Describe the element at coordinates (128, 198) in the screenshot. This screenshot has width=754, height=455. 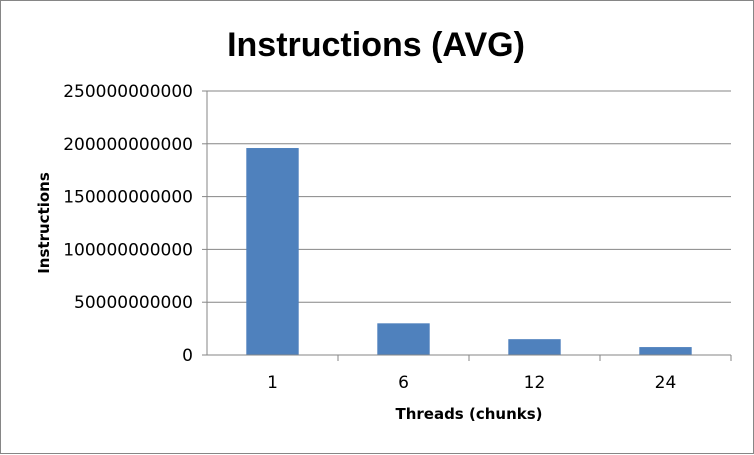
I see `y-tick-label-3: 150000000000` at that location.